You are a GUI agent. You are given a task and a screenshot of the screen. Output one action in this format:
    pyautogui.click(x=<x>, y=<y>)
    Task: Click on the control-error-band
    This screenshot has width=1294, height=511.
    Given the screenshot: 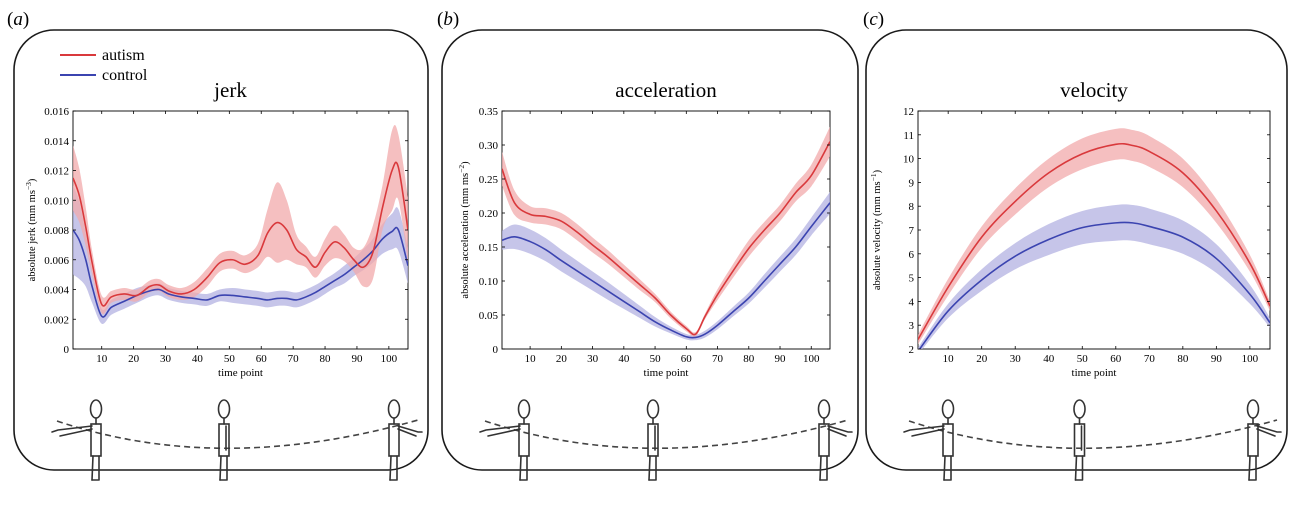 What is the action you would take?
    pyautogui.click(x=1094, y=276)
    